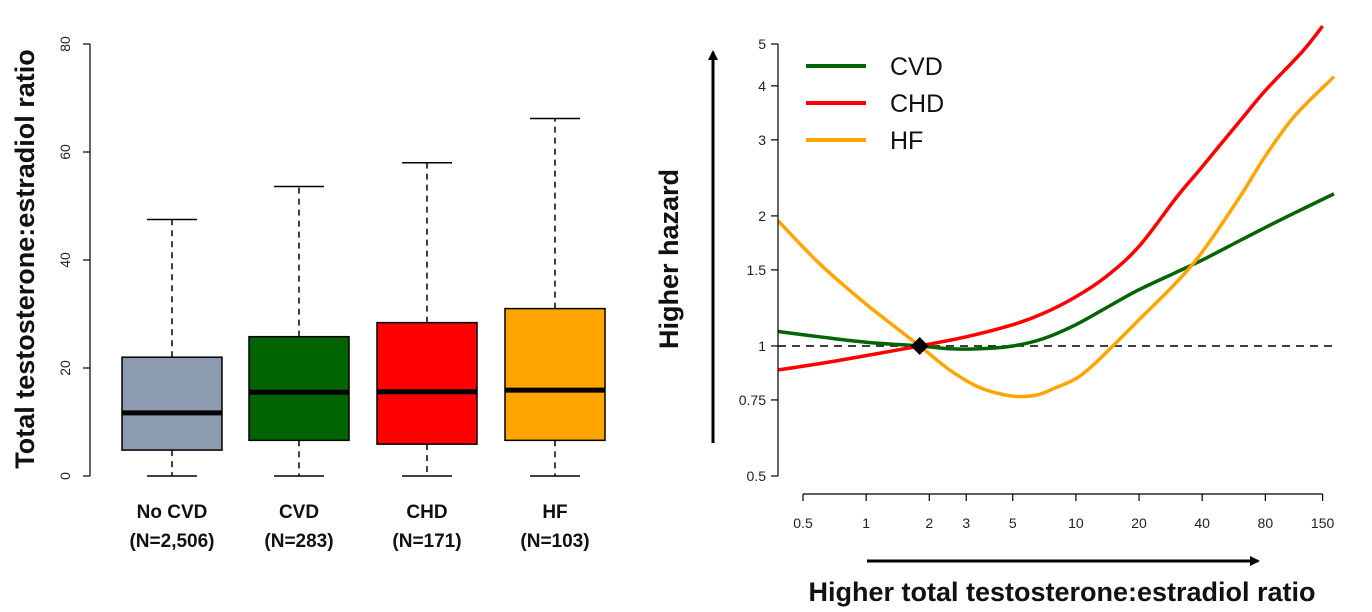 The height and width of the screenshot is (612, 1372). I want to click on hazard-legend: CVD CHD HF, so click(875, 104).